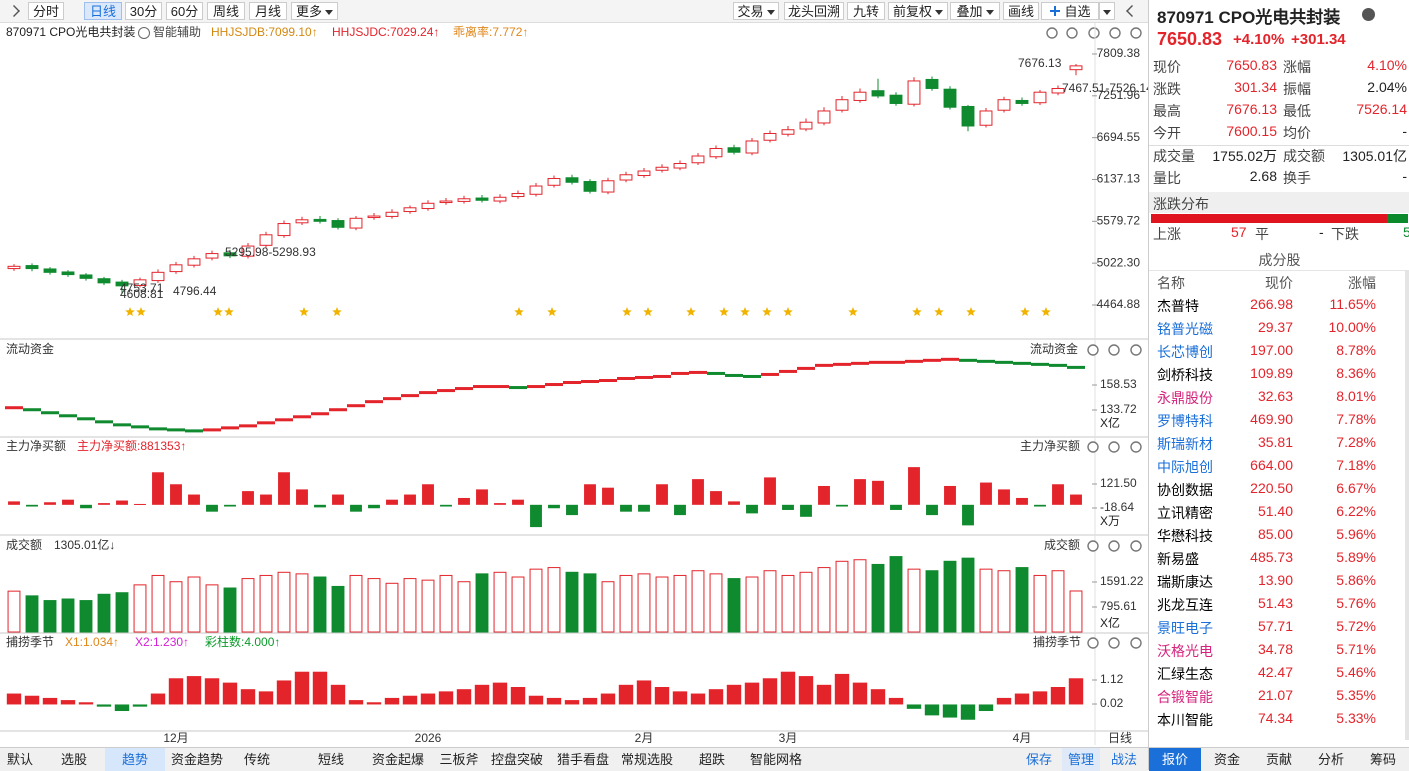 The image size is (1409, 771). I want to click on stock-change: 8.01%, so click(1356, 396).